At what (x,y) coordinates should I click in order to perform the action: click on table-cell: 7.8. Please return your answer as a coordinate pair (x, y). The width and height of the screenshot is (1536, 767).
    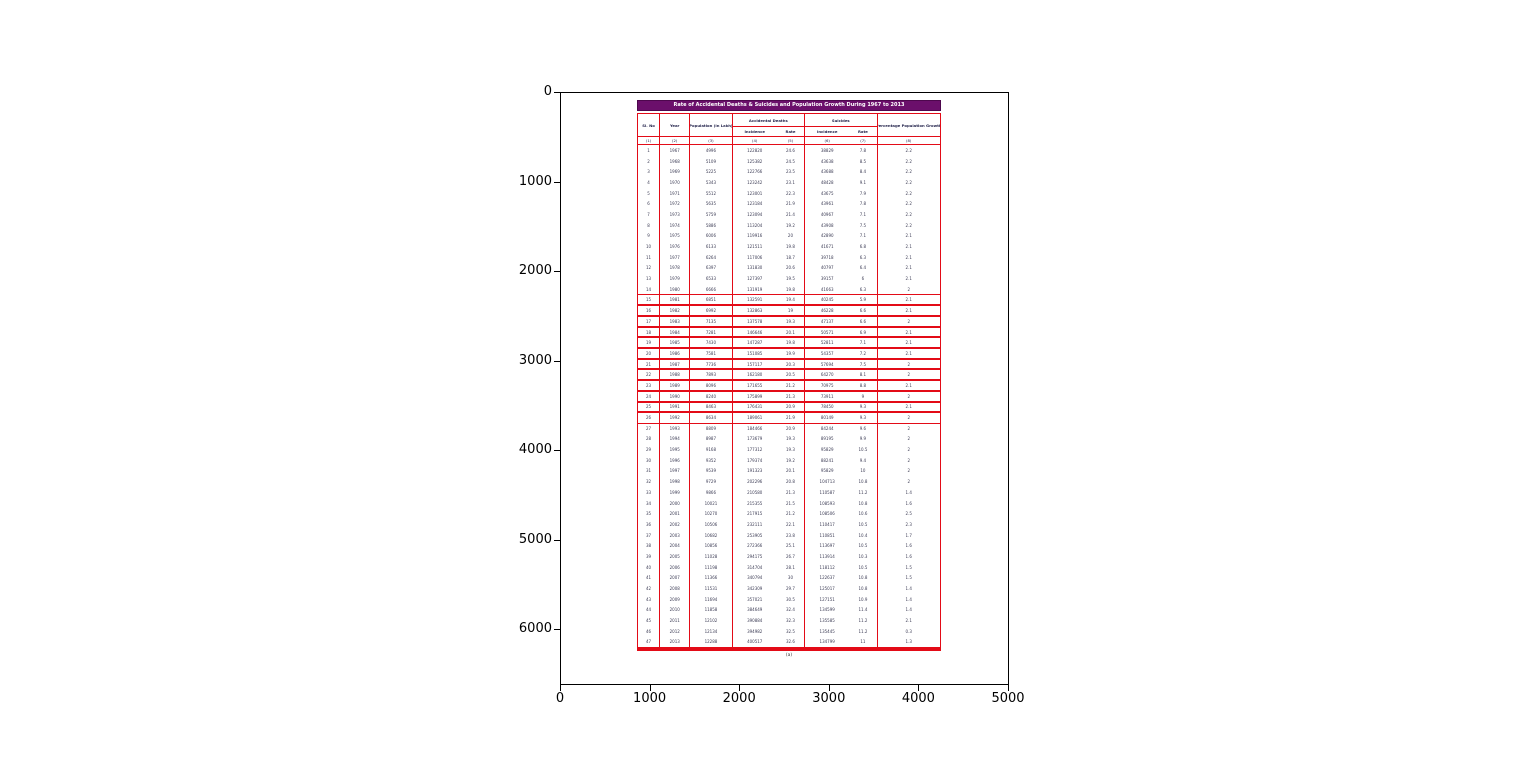
    Looking at the image, I should click on (863, 150).